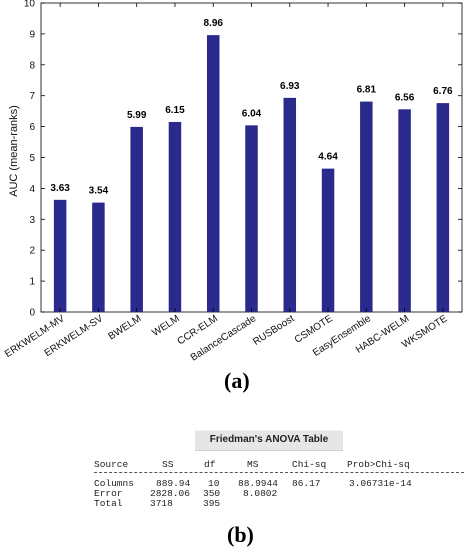 This screenshot has width=474, height=549. What do you see at coordinates (60, 188) in the screenshot?
I see `data-label: 3.63` at bounding box center [60, 188].